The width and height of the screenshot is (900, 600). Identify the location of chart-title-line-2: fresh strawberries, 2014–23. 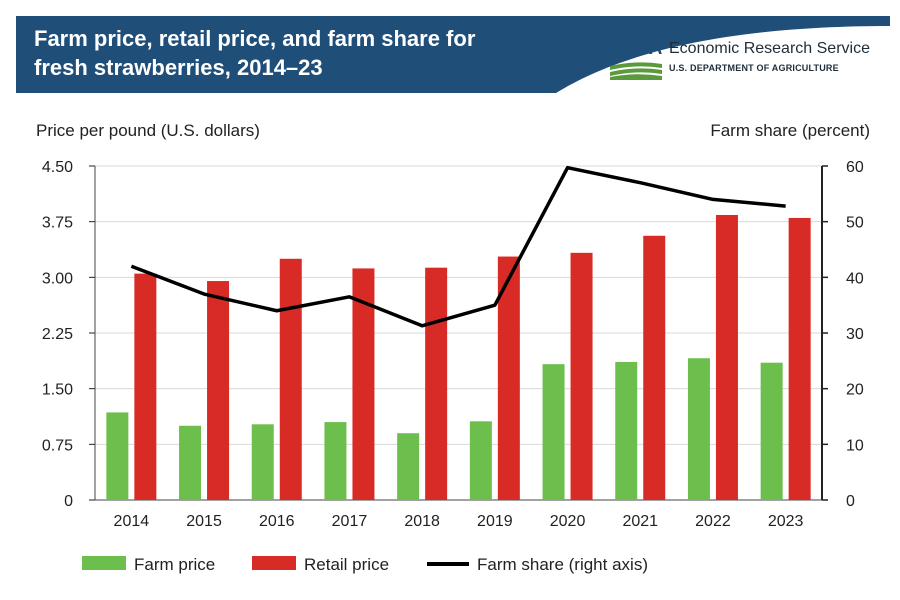
(178, 67).